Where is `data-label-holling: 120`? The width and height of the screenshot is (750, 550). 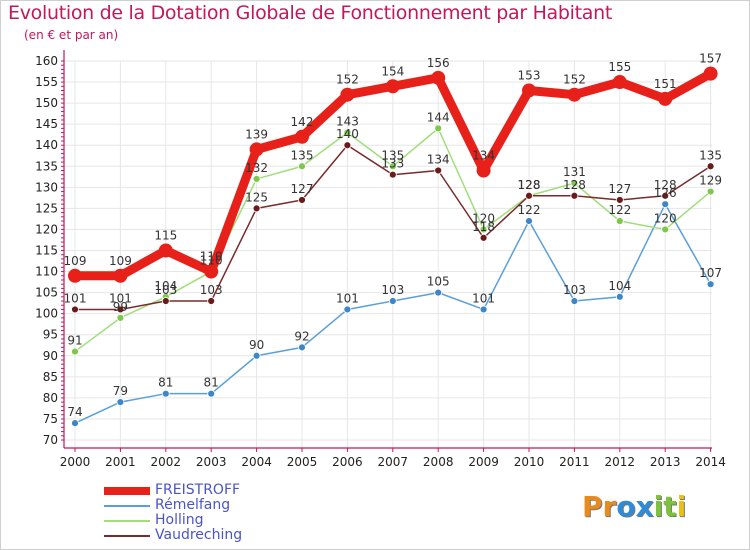
data-label-holling: 120 is located at coordinates (665, 218).